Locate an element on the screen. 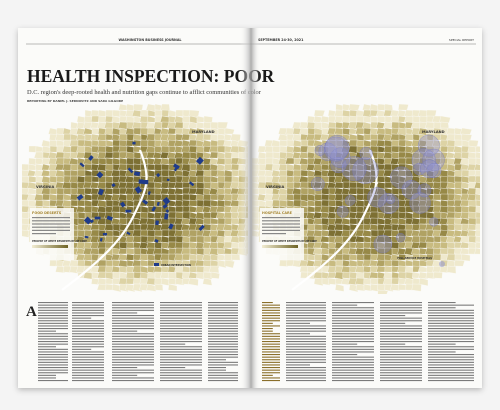 This screenshot has height=410, width=500. key-swatch is located at coordinates (442, 264).